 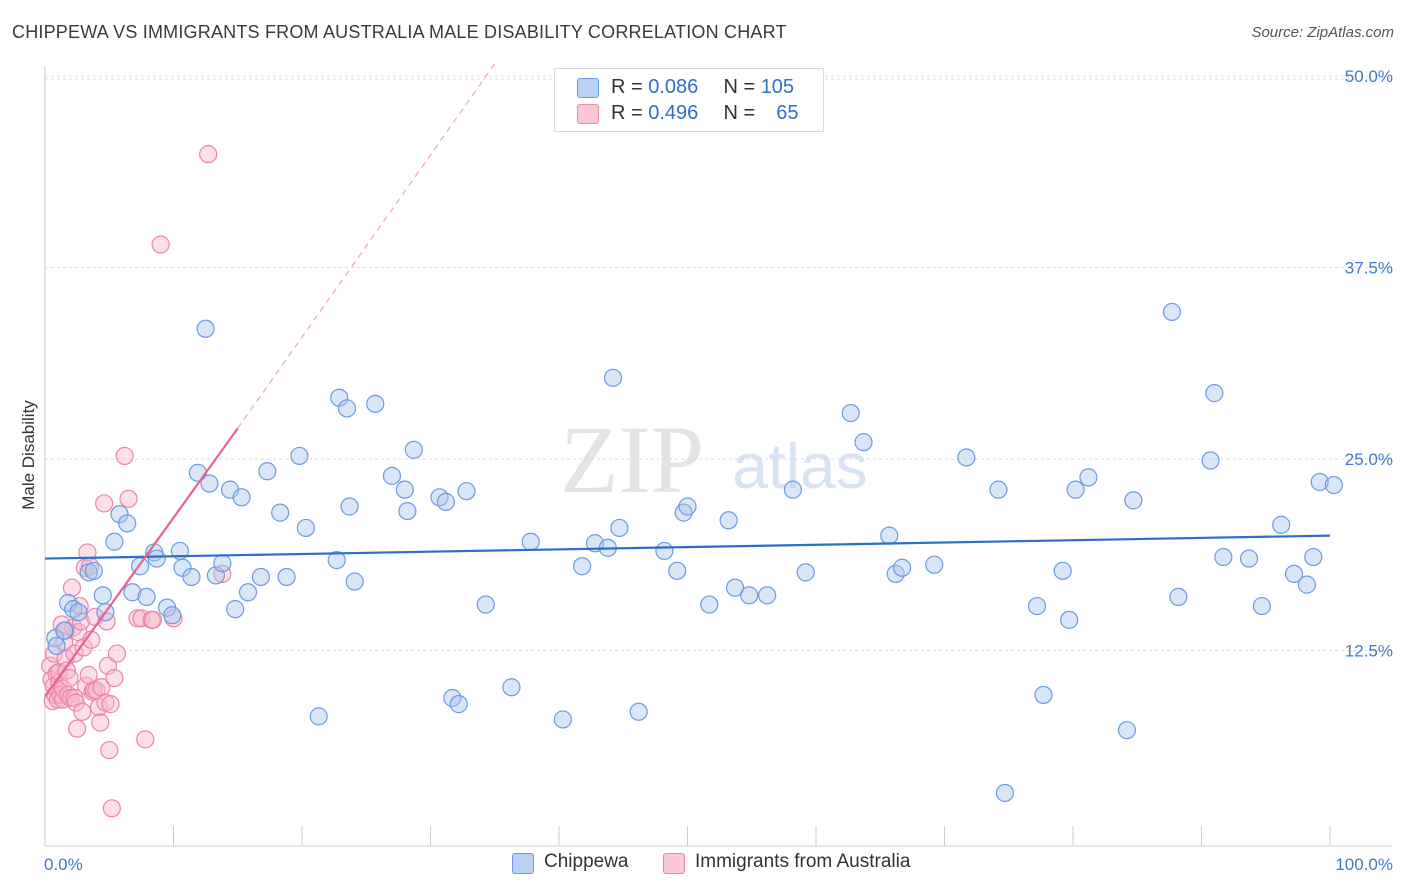 I want to click on y-tick-label: 12.5%, so click(x=1369, y=651).